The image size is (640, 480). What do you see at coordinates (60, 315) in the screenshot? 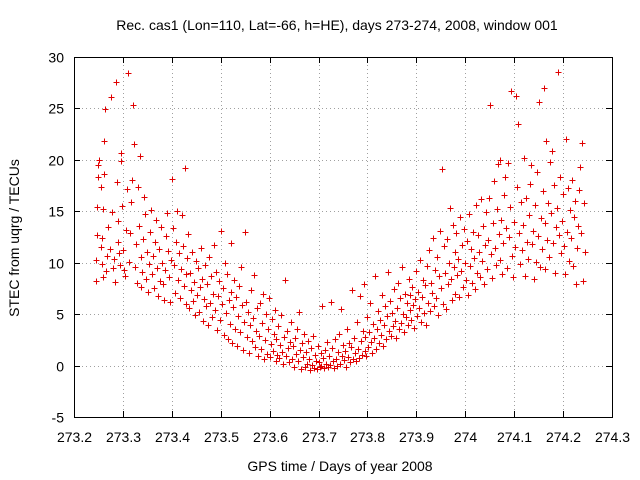
I see `y-tick-label: 5` at bounding box center [60, 315].